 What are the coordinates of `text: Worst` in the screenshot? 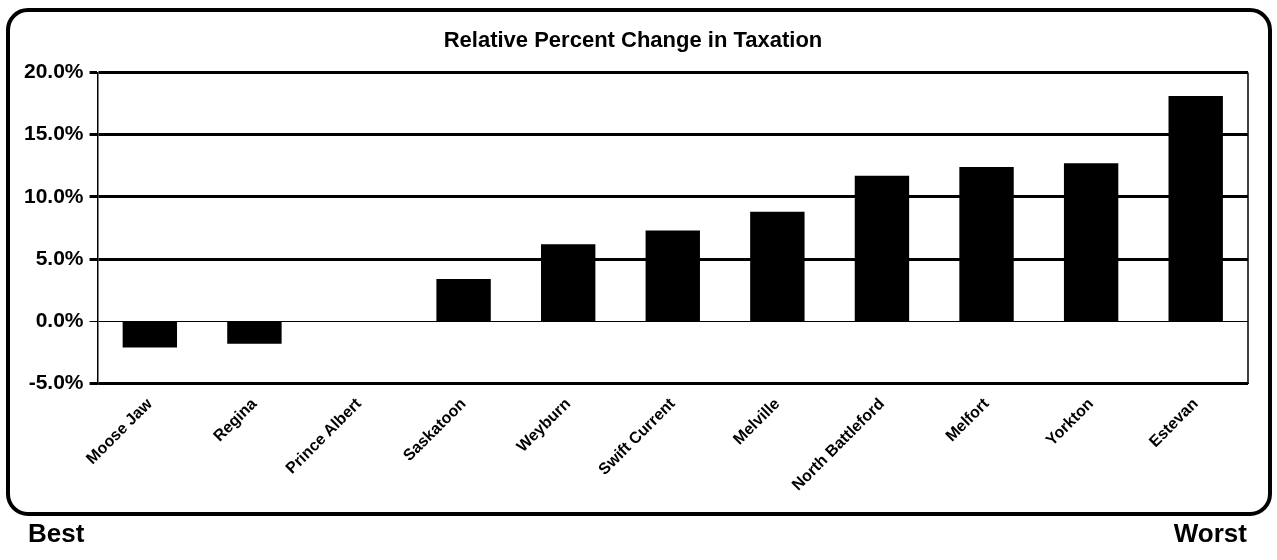 It's located at (1210, 533).